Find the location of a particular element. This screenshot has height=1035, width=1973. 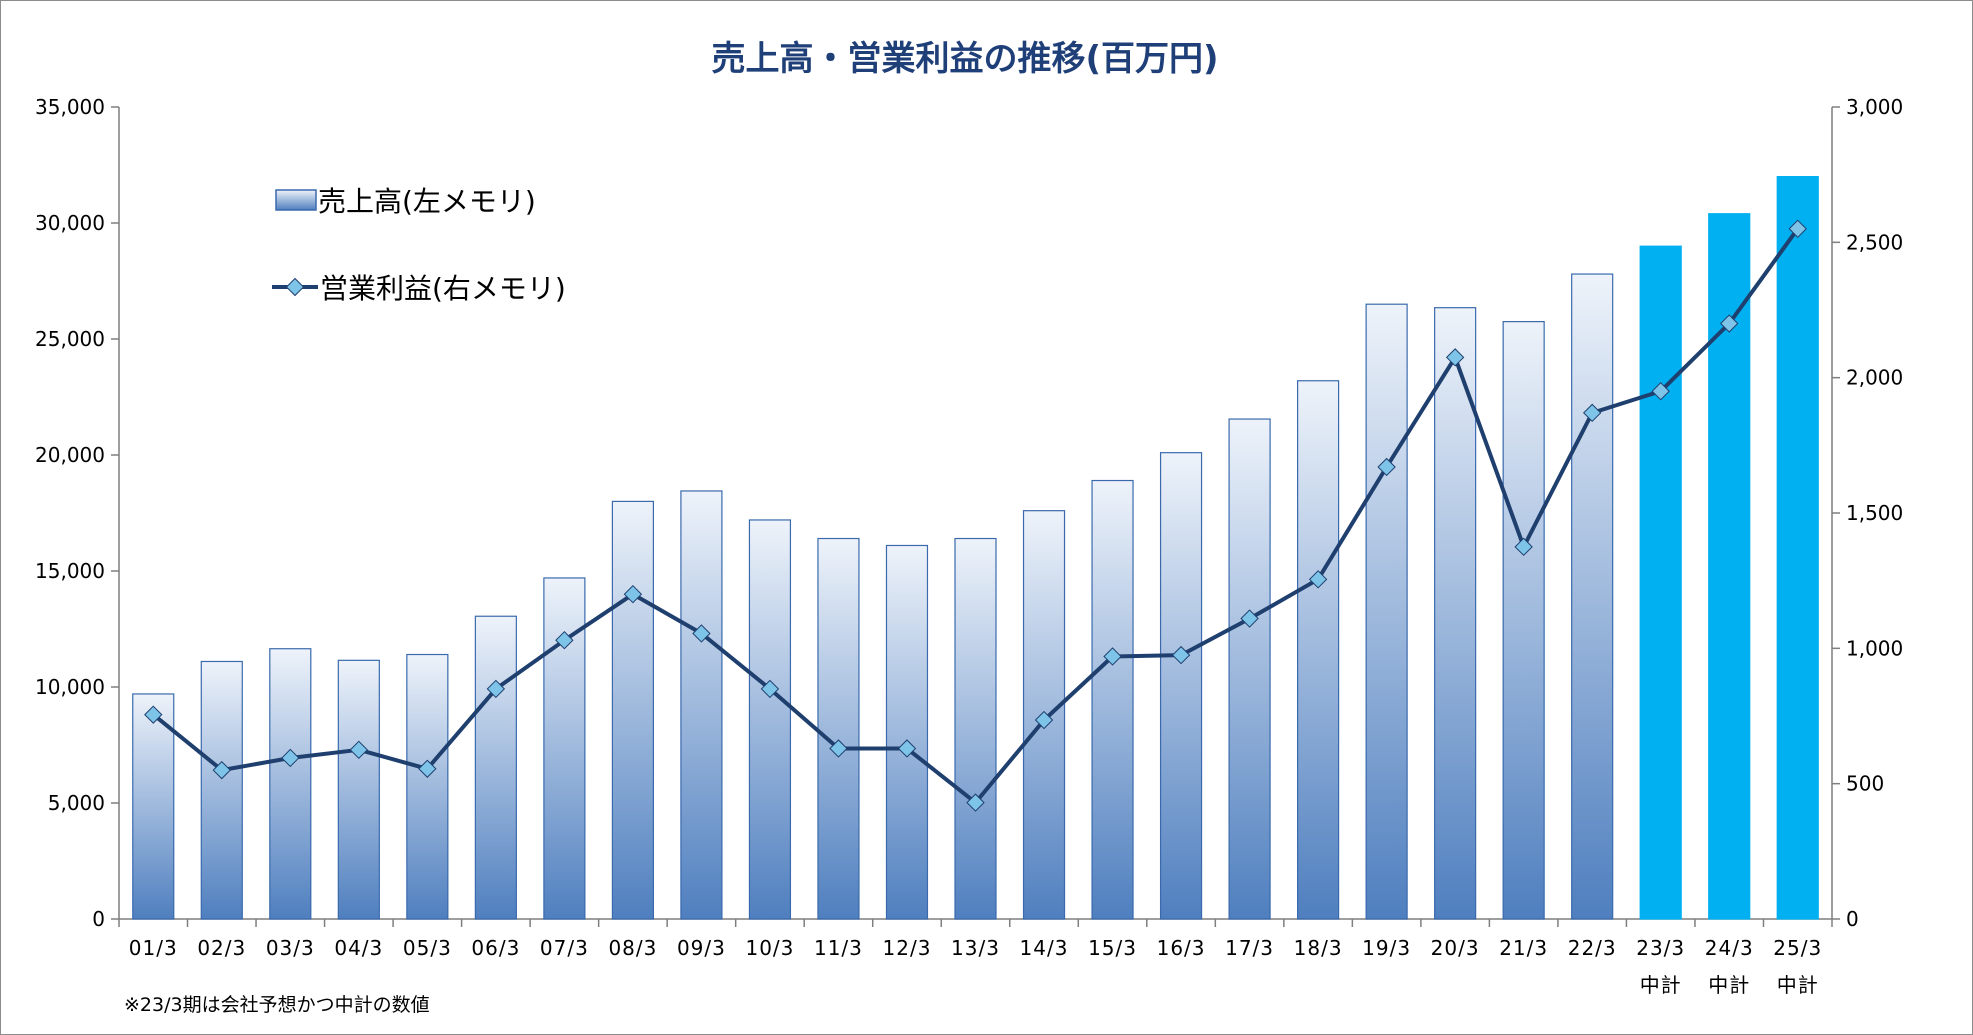

x-tick-label: 11/3 is located at coordinates (838, 948).